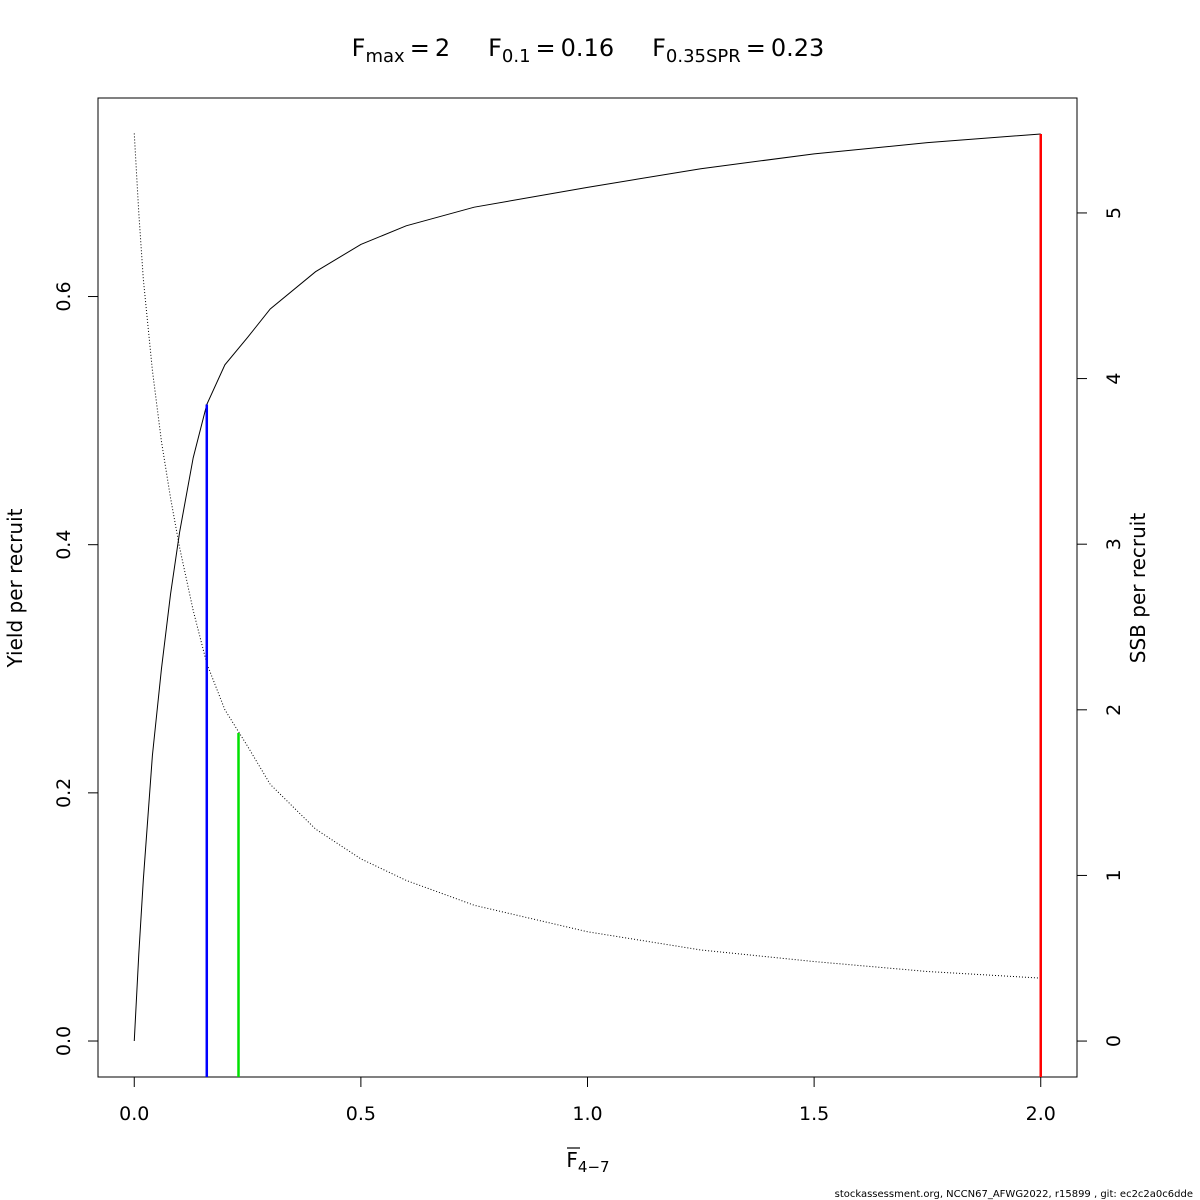  I want to click on y2-axis-label: SSB per recruit, so click(1138, 588).